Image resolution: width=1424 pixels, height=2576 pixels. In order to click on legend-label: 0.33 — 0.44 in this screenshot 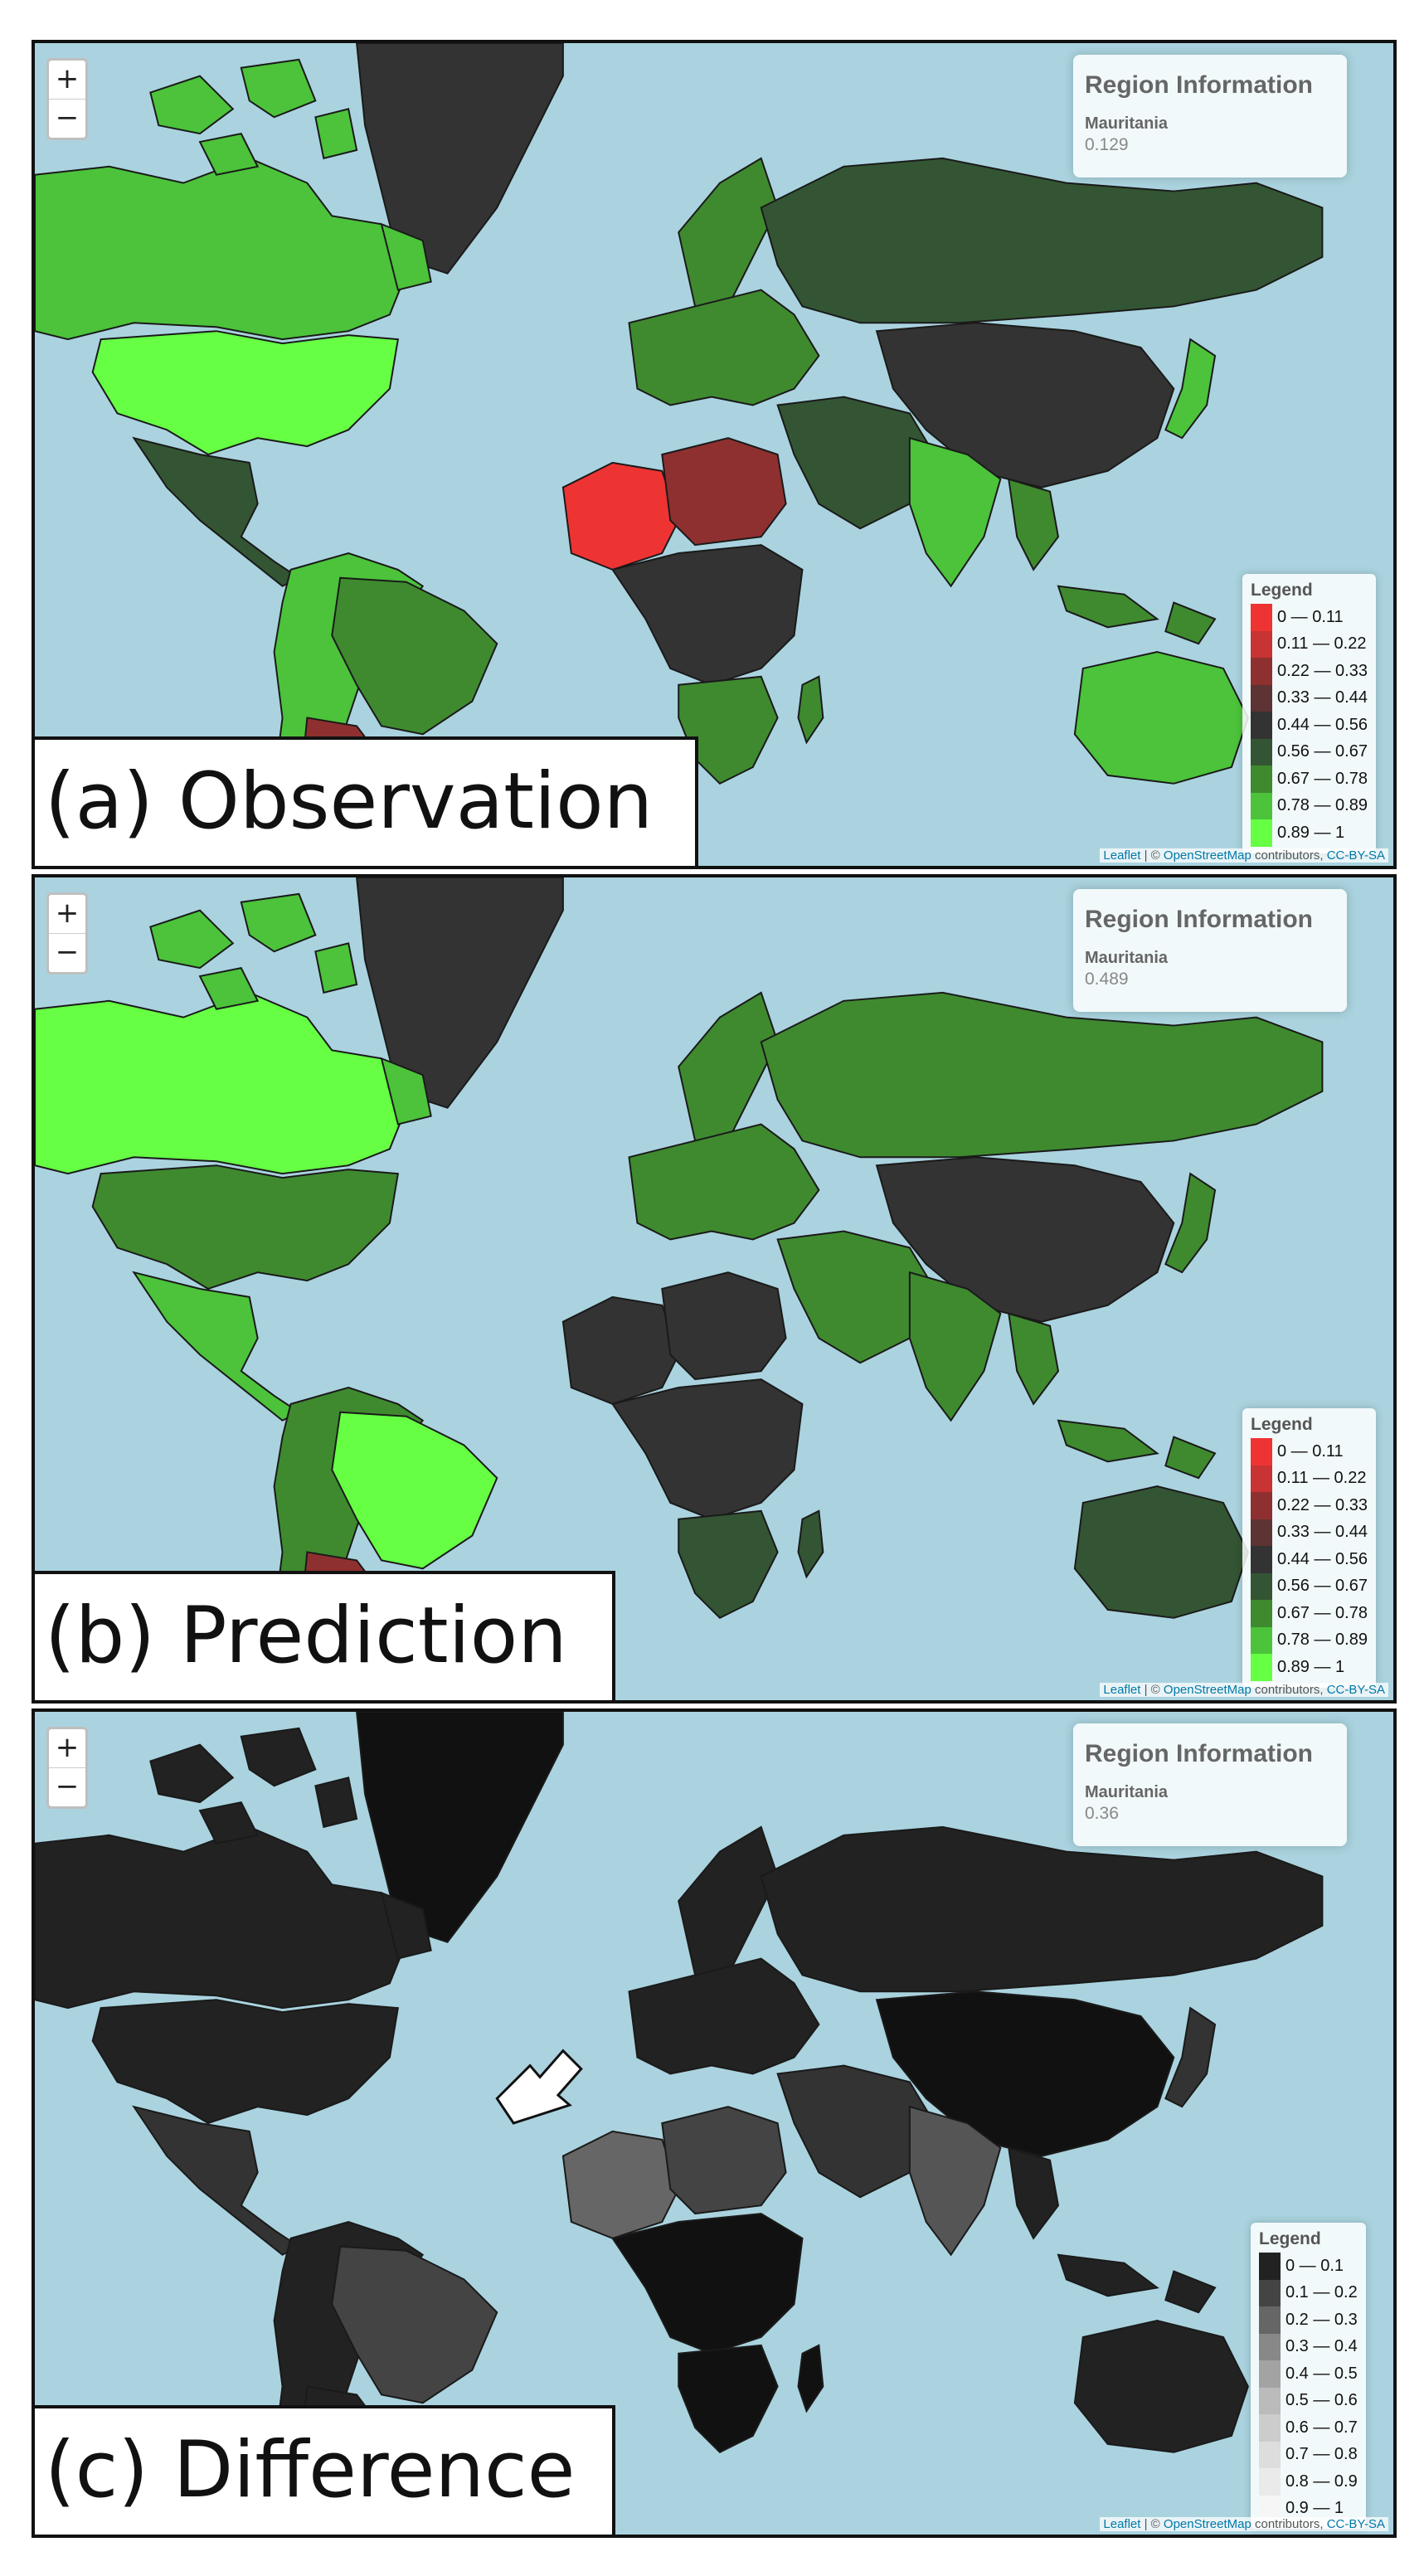, I will do `click(1323, 698)`.